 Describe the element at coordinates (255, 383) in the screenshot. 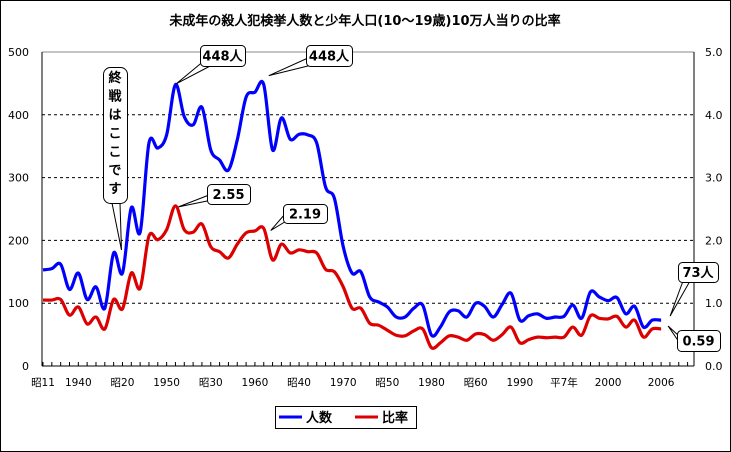

I see `x-tick-label: 1960` at that location.